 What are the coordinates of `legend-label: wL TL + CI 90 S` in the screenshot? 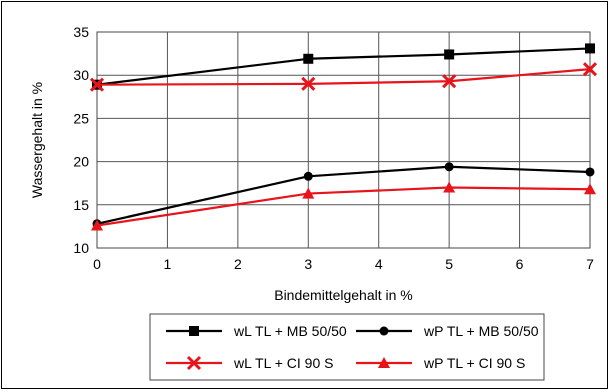 It's located at (283, 363).